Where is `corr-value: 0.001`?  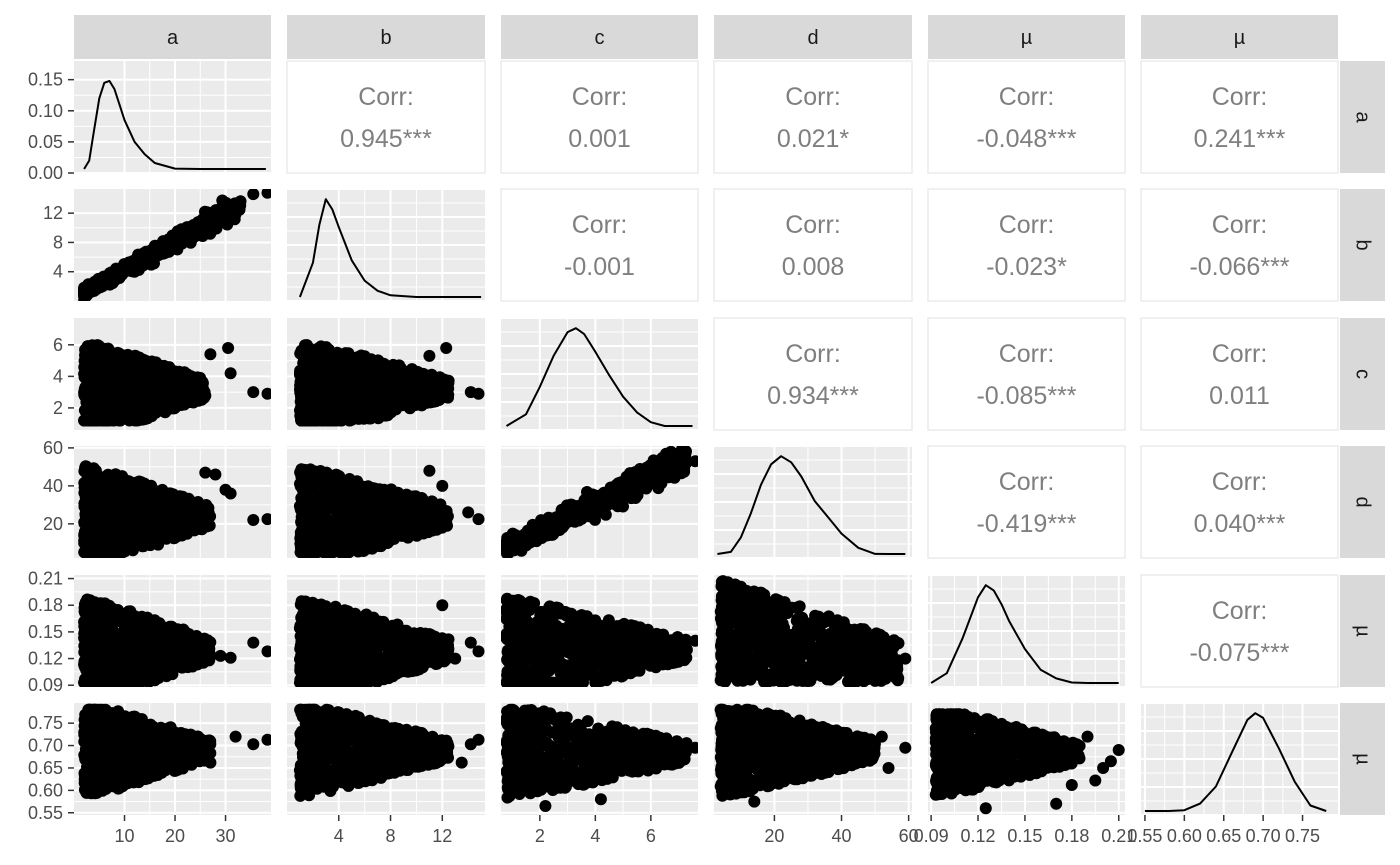
corr-value: 0.001 is located at coordinates (599, 139).